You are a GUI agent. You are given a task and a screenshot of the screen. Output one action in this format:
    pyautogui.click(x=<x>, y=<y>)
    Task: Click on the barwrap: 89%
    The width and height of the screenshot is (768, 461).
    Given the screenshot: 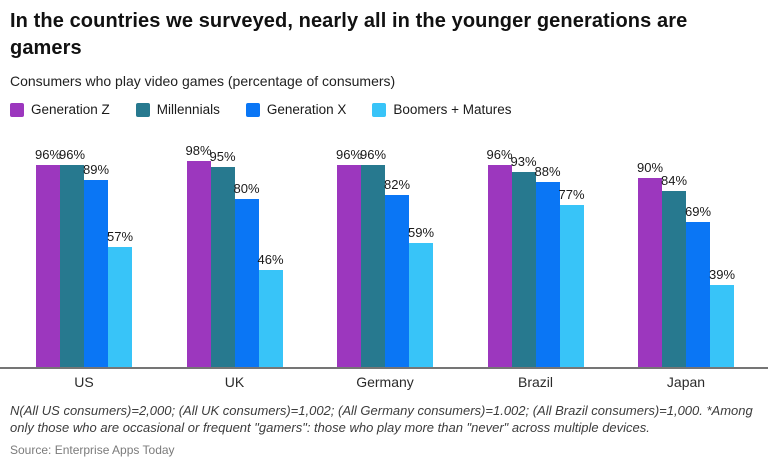 What is the action you would take?
    pyautogui.click(x=96, y=264)
    